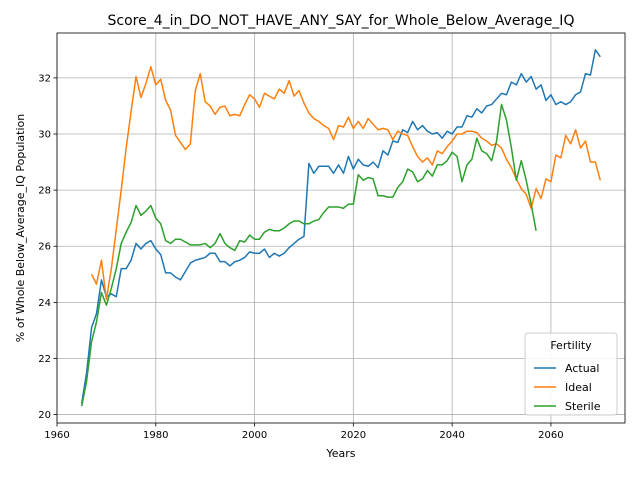 The width and height of the screenshot is (640, 480). What do you see at coordinates (353, 435) in the screenshot?
I see `x-tick-label: 2020` at bounding box center [353, 435].